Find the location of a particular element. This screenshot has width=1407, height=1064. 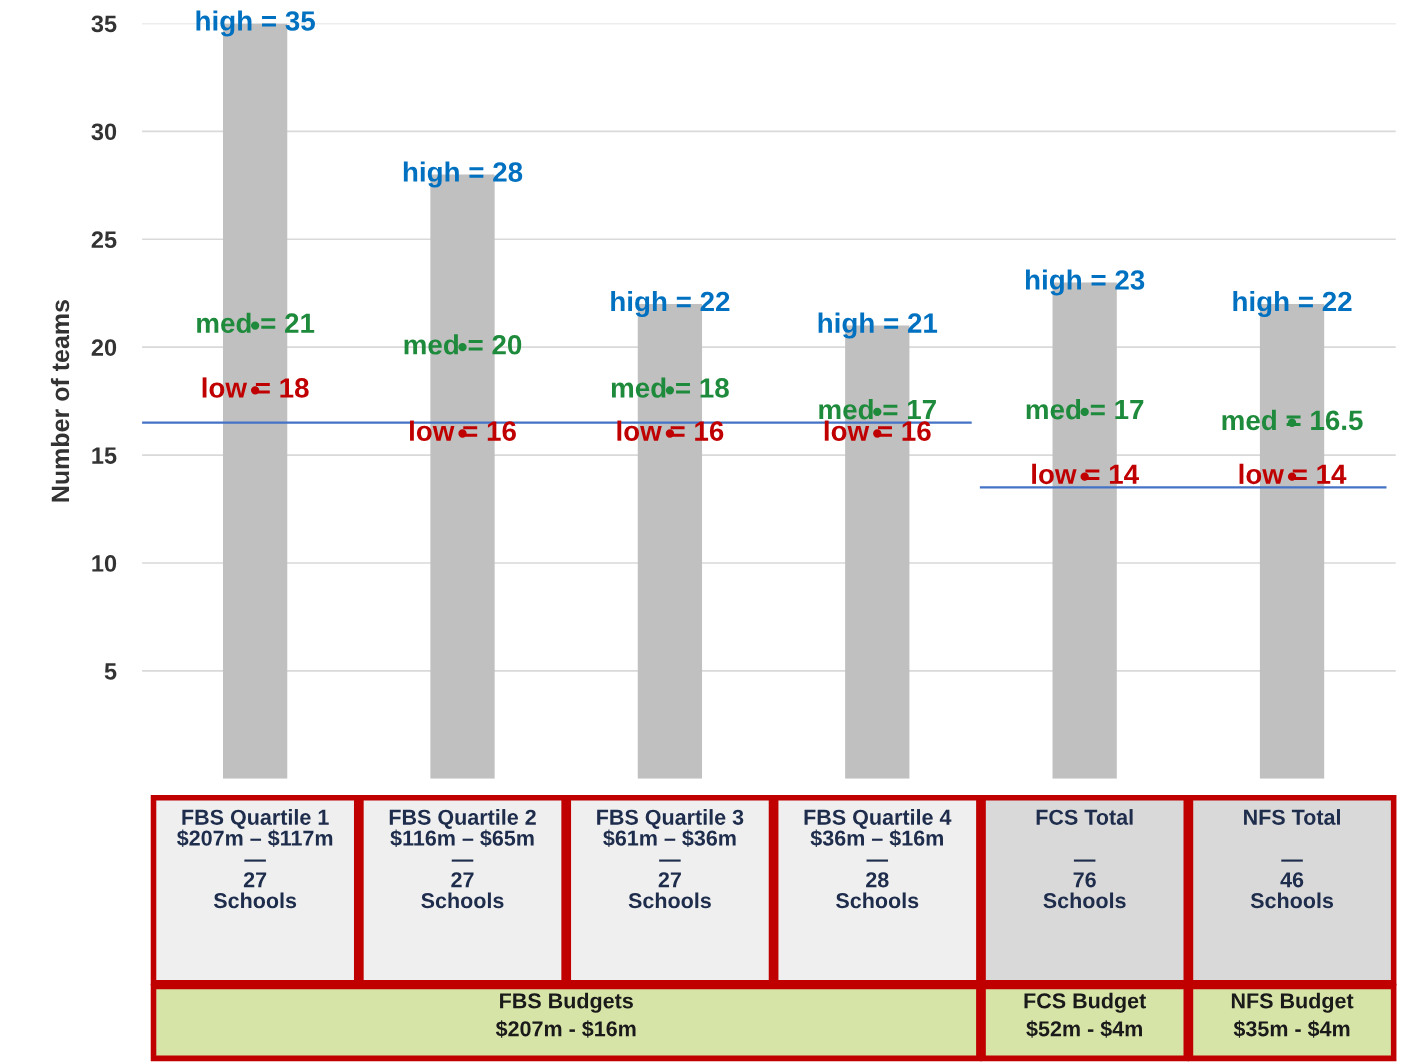

x-tick-label: FBS Quartile 2 $116m – $65m — 27 Schools is located at coordinates (462, 859).